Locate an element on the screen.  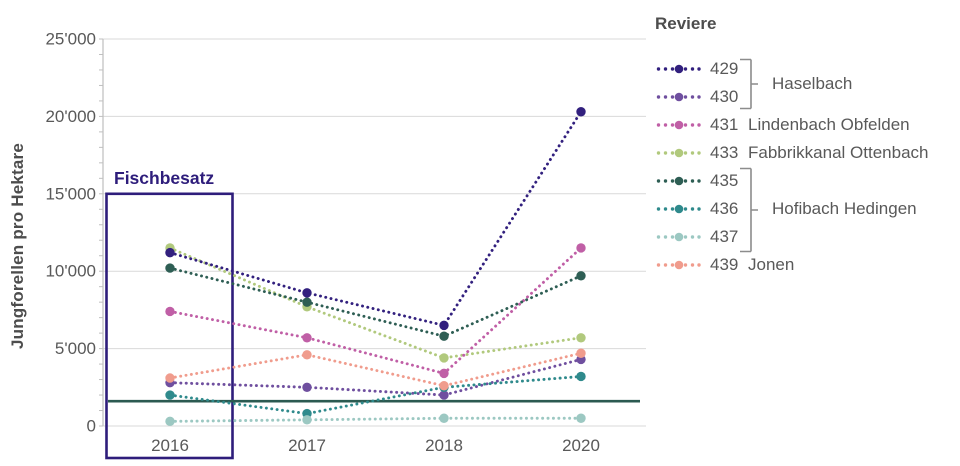
legend-title: Reviere is located at coordinates (686, 23).